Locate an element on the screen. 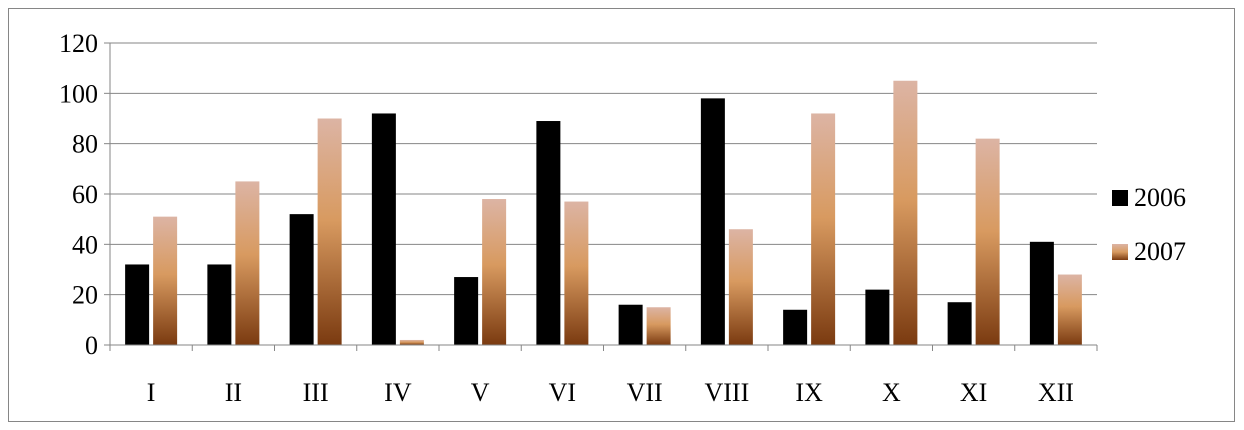 The width and height of the screenshot is (1244, 430). legend-swatch-2006 is located at coordinates (1120, 198).